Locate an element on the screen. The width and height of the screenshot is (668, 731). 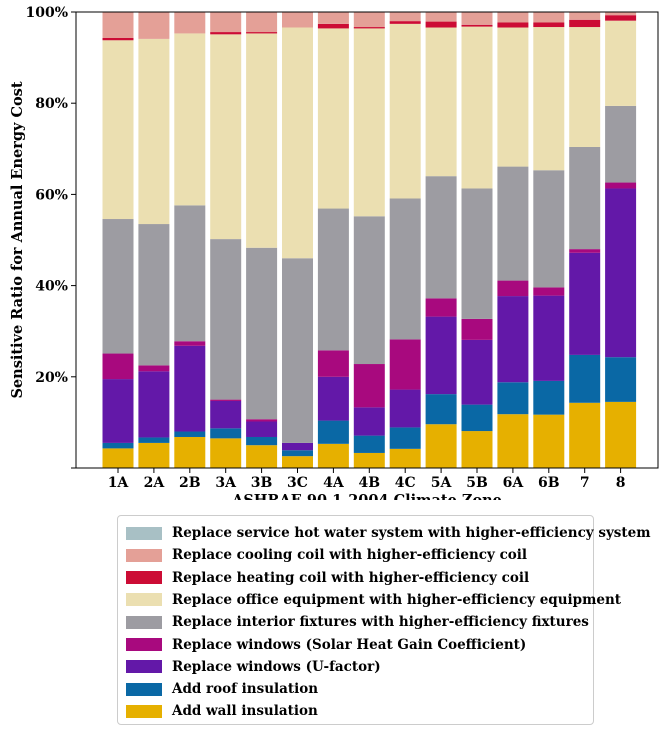
y-tick-label: 40% is located at coordinates (51, 287).